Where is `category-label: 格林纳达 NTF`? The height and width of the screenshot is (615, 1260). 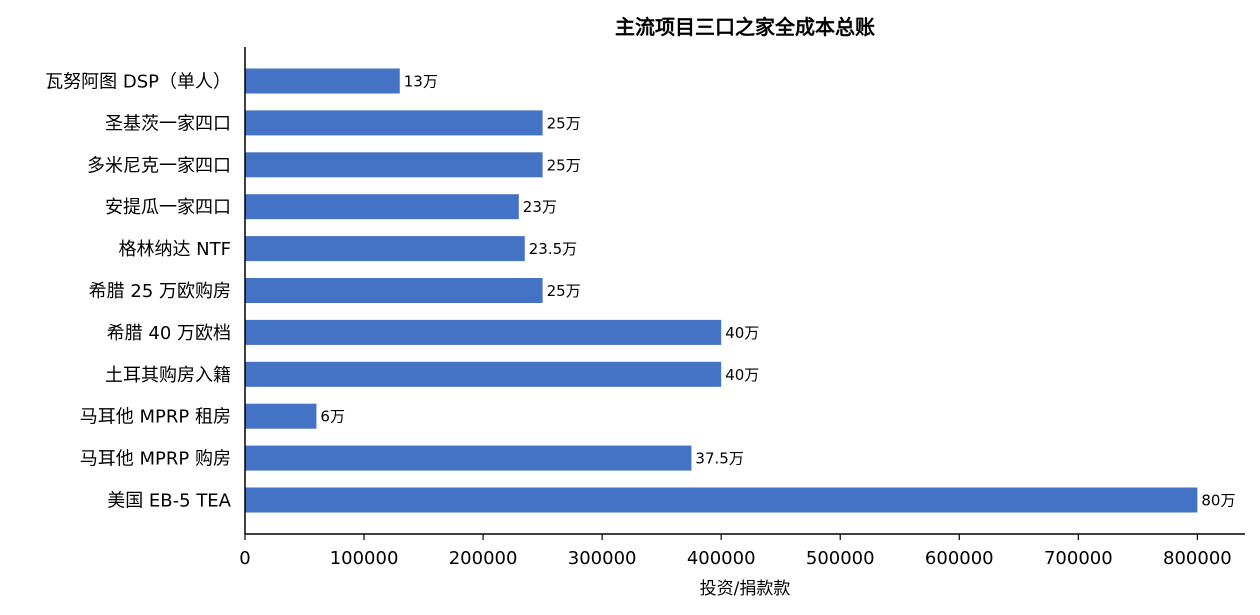
category-label: 格林纳达 NTF is located at coordinates (174, 249).